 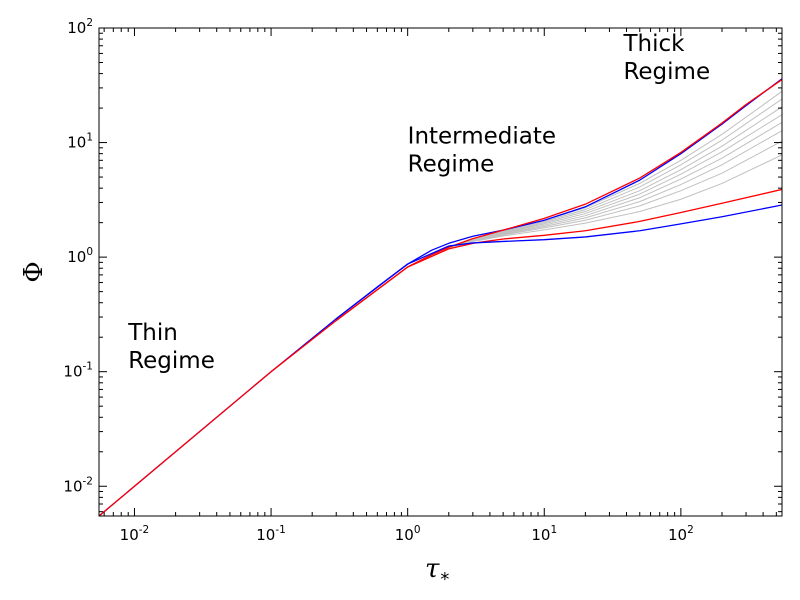 I want to click on x-tick-label: 10⁻², so click(x=135, y=534).